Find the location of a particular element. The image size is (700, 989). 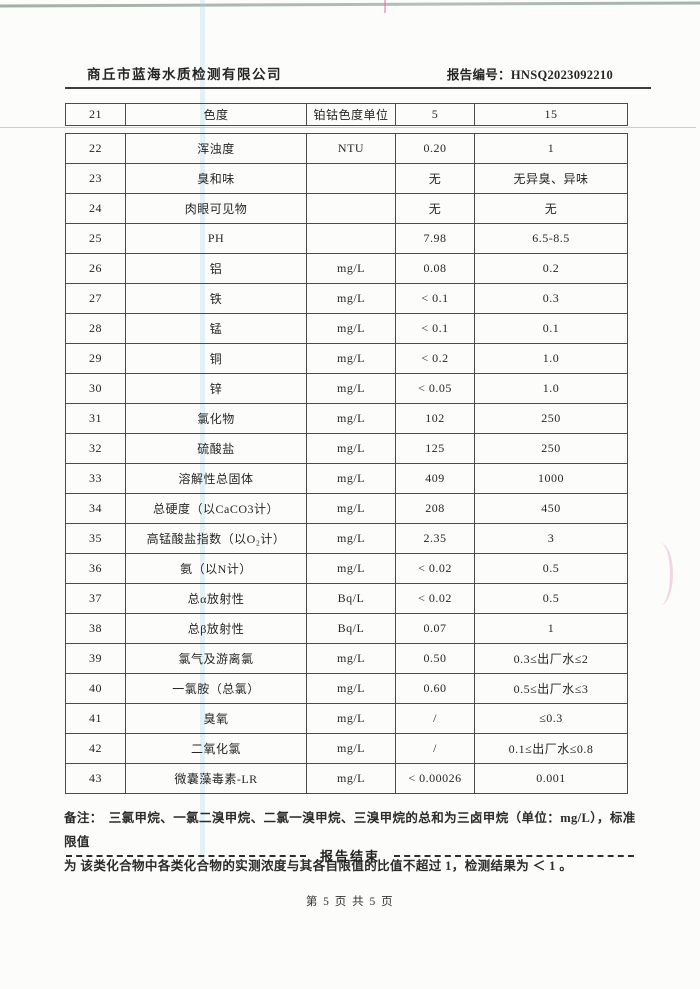

cell-name: 铝 is located at coordinates (216, 268).